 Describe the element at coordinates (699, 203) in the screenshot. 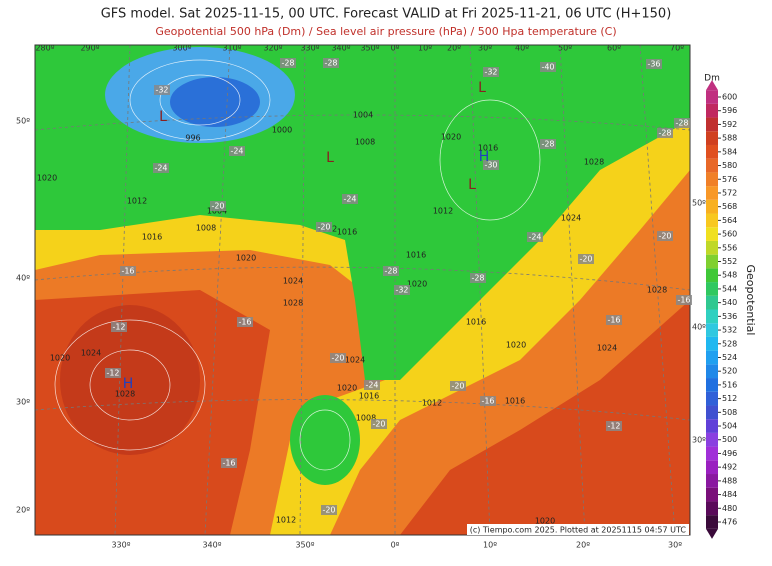

I see `latitude-label: 50º` at that location.